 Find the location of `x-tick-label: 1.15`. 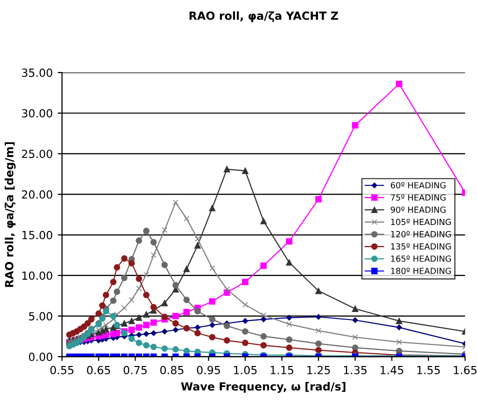

x-tick-label: 1.15 is located at coordinates (282, 370).